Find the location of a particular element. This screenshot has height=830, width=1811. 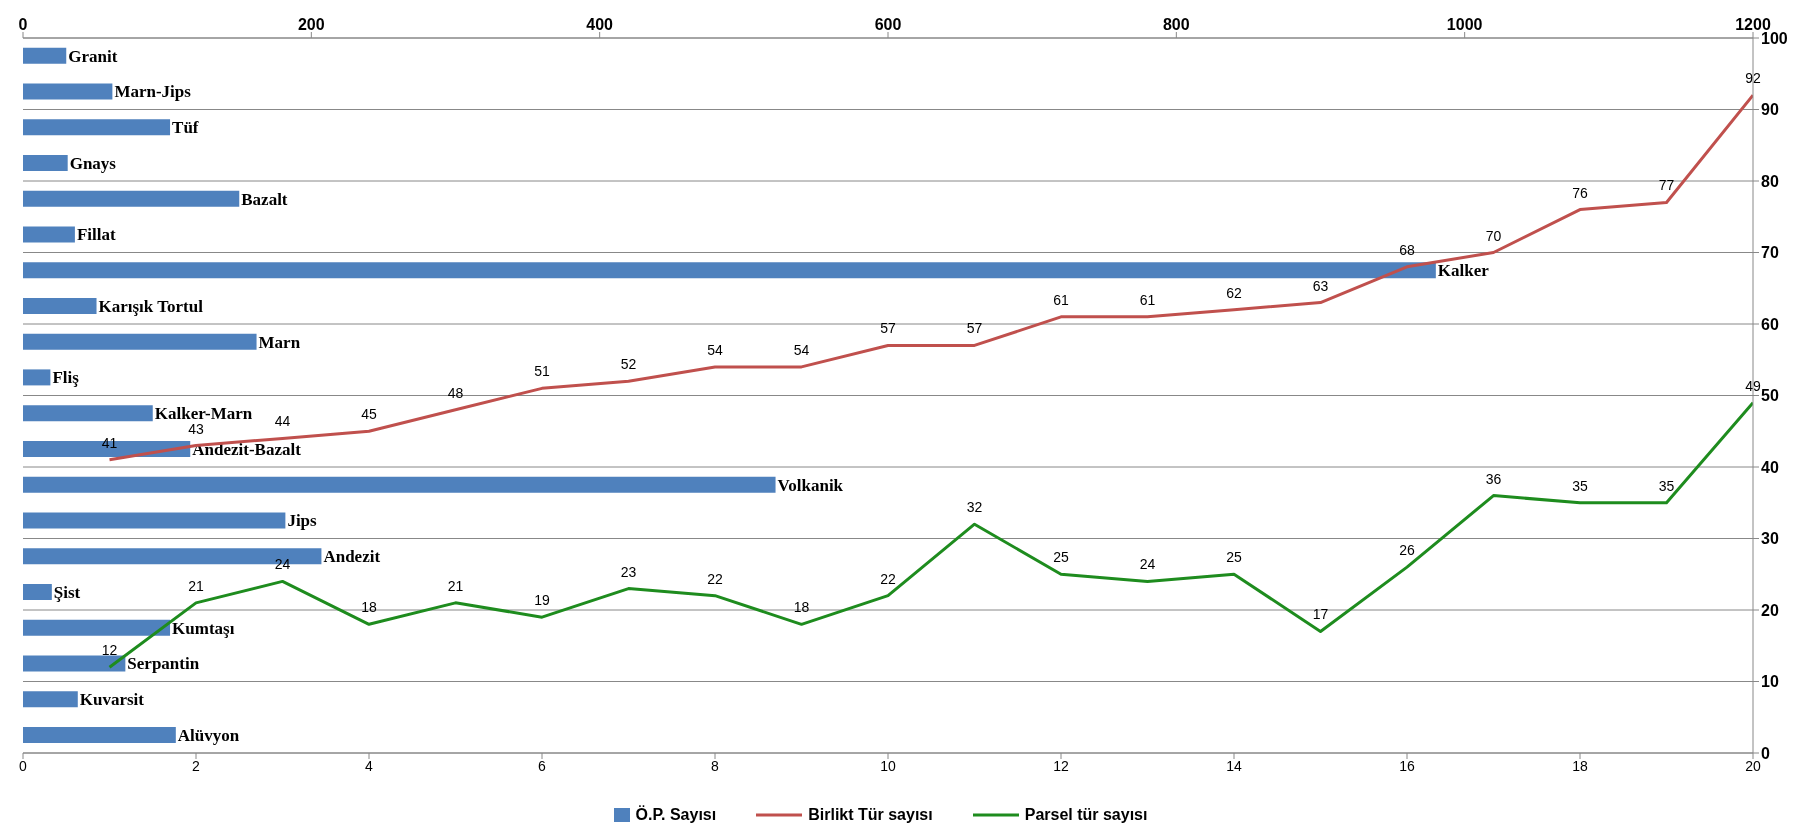

x-tick-label: 4 is located at coordinates (369, 765).